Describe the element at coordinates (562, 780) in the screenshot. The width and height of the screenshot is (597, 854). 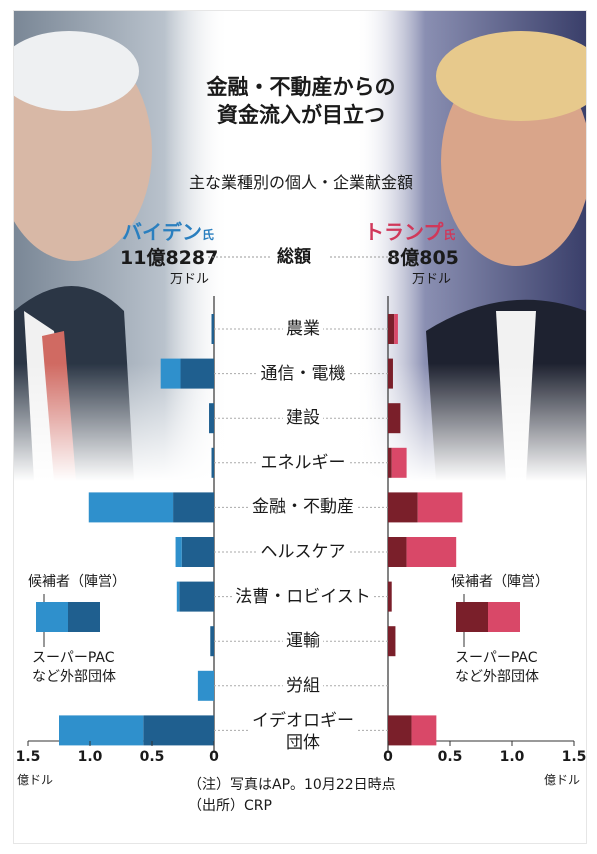
I see `right-axis-unit: 億ドル` at that location.